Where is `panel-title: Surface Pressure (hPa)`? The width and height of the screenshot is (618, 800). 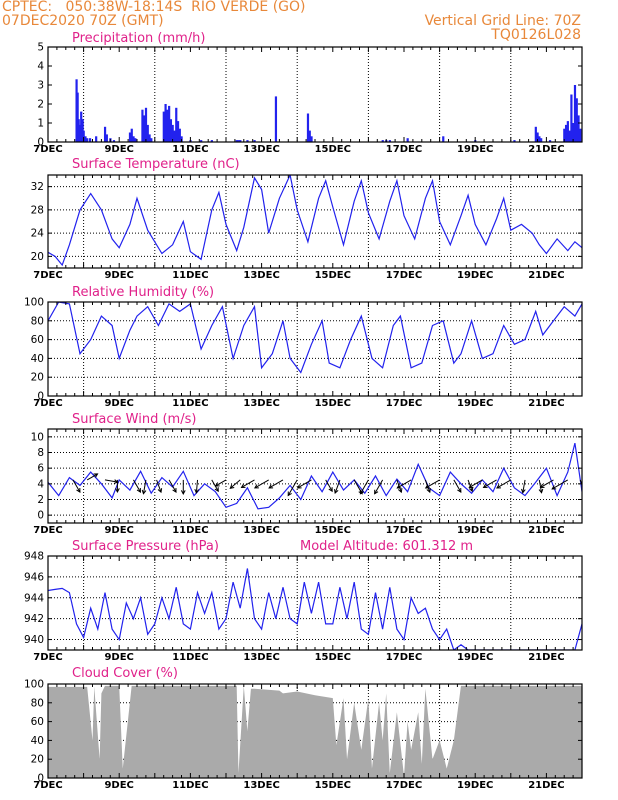 panel-title: Surface Pressure (hPa) is located at coordinates (145, 546).